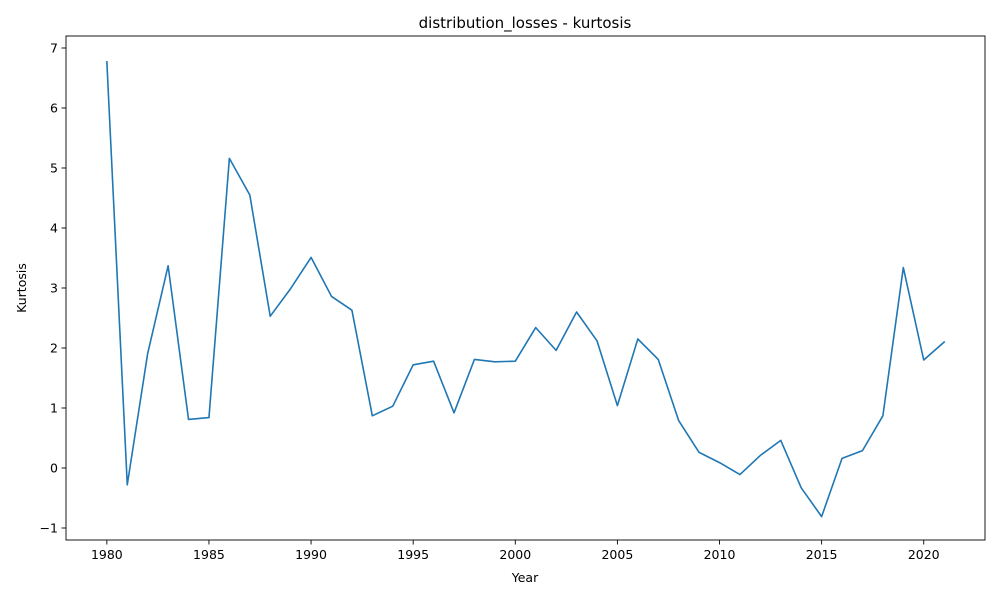  Describe the element at coordinates (49, 528) in the screenshot. I see `y-tick-label: −1` at that location.